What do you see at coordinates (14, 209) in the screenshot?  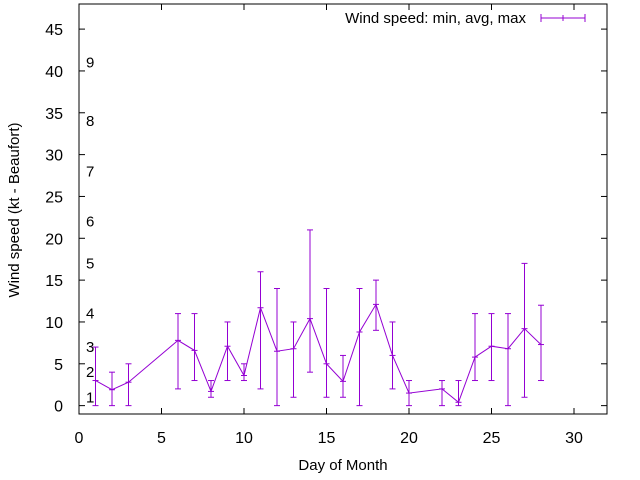 I see `y-axis-title: Wind speed (kt - Beaufort)` at bounding box center [14, 209].